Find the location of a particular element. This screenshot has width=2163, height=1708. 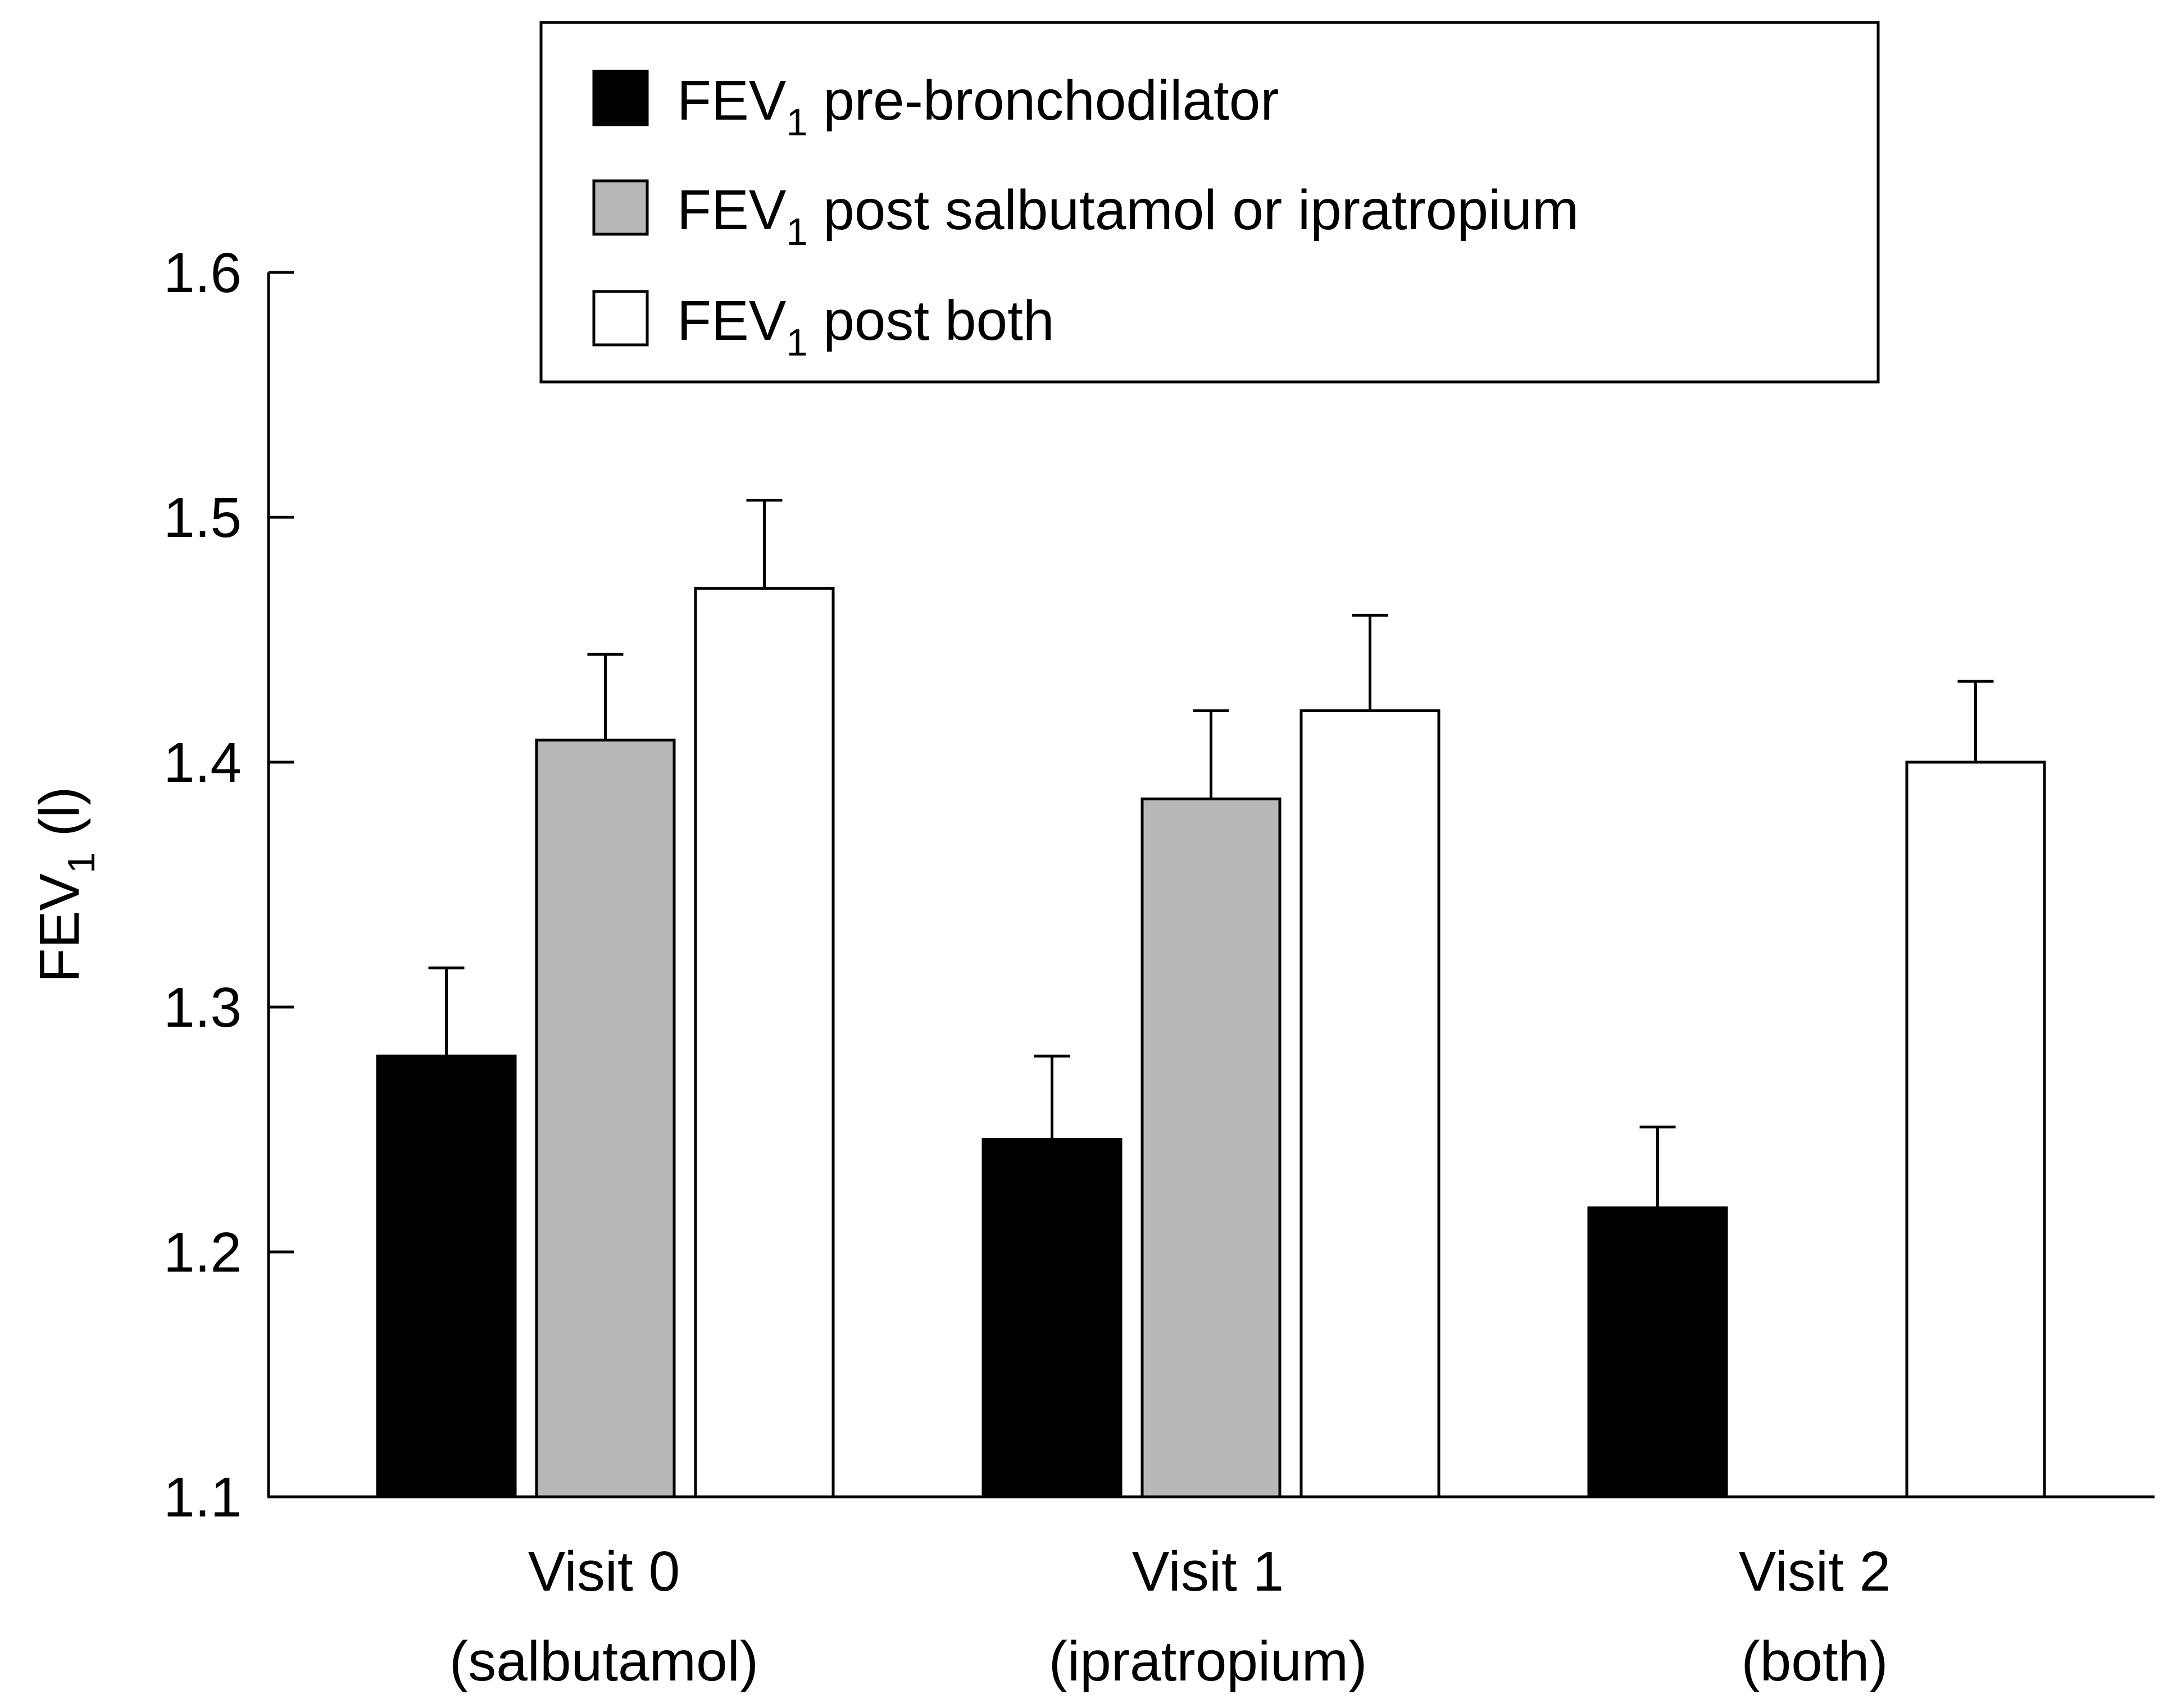

y-tick-label: 1.3 is located at coordinates (202, 1007).